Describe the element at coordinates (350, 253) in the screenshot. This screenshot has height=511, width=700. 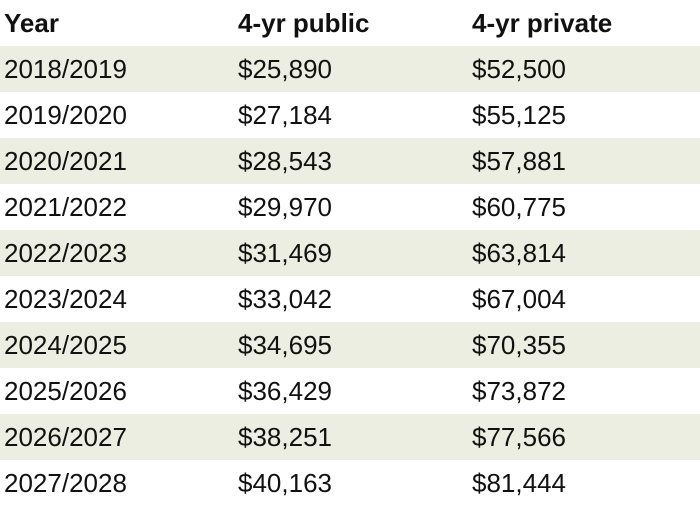
I see `table-row: 2022/2023 $31,469 $63,814` at that location.